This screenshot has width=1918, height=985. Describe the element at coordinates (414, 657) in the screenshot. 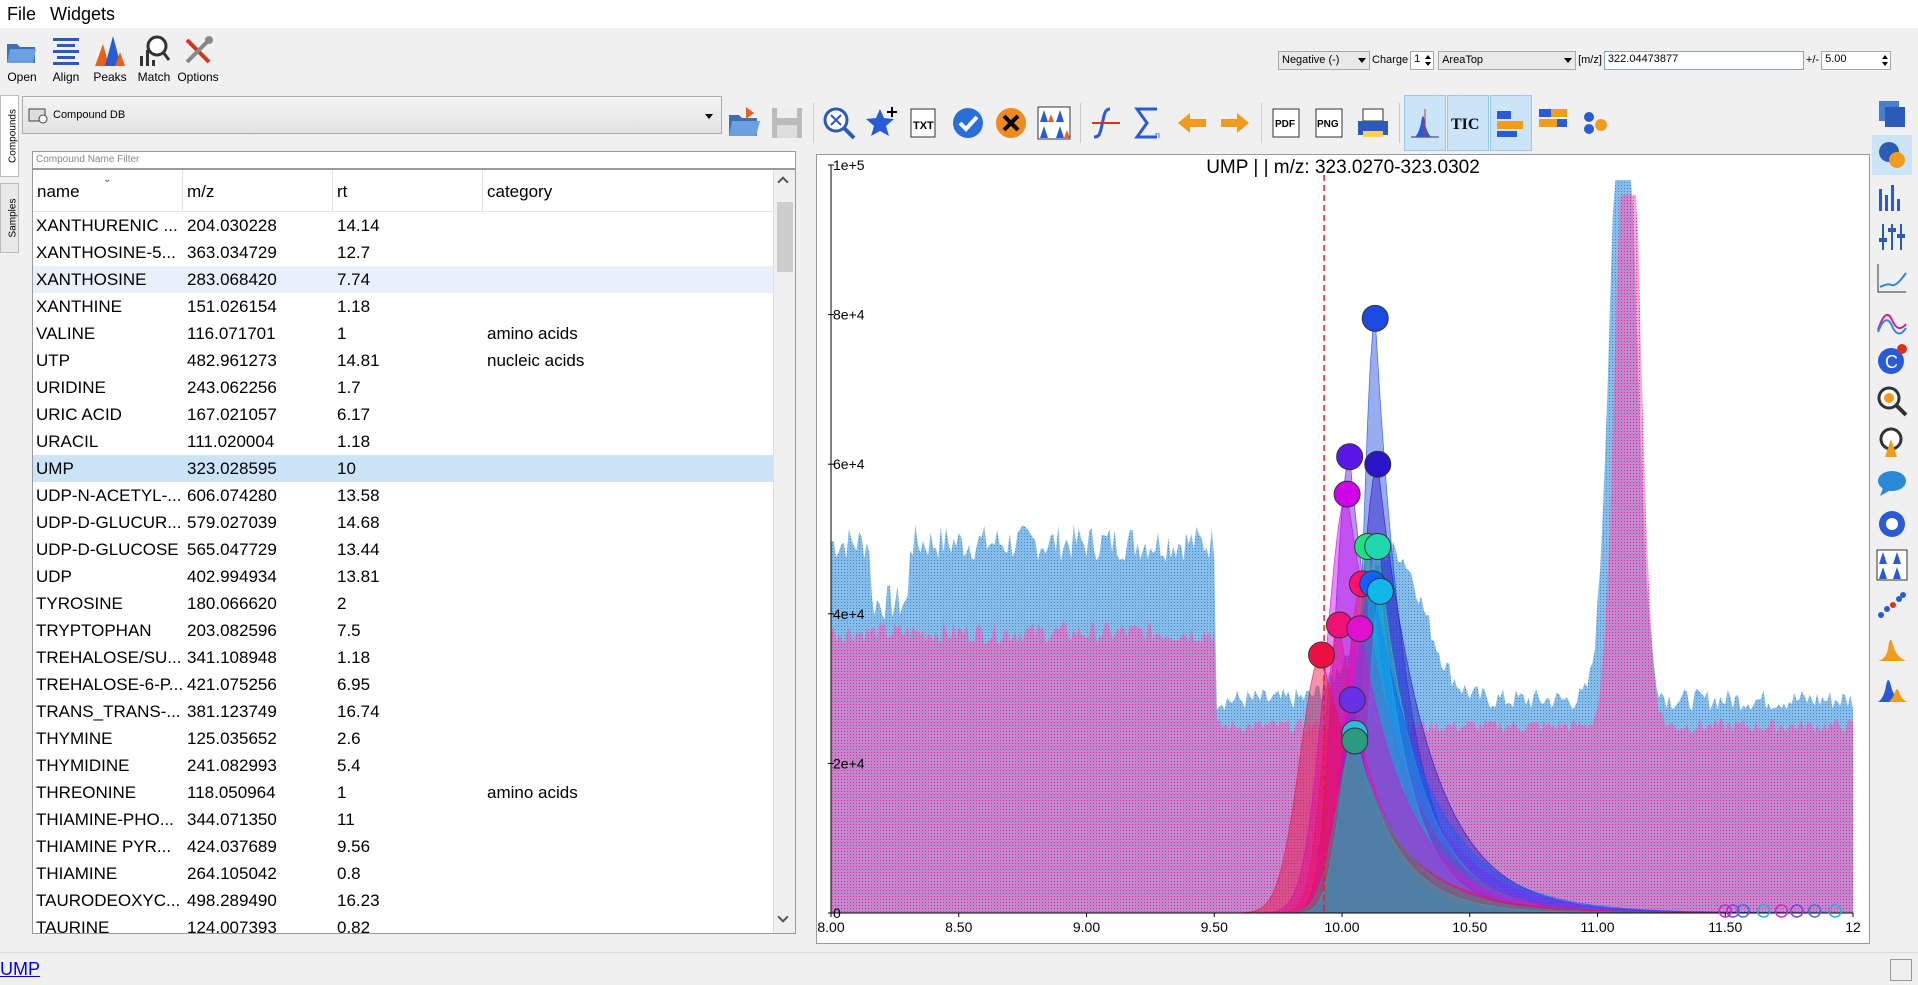

I see `table-row: TREHALOSE/SU... 341.108948 1.18` at that location.